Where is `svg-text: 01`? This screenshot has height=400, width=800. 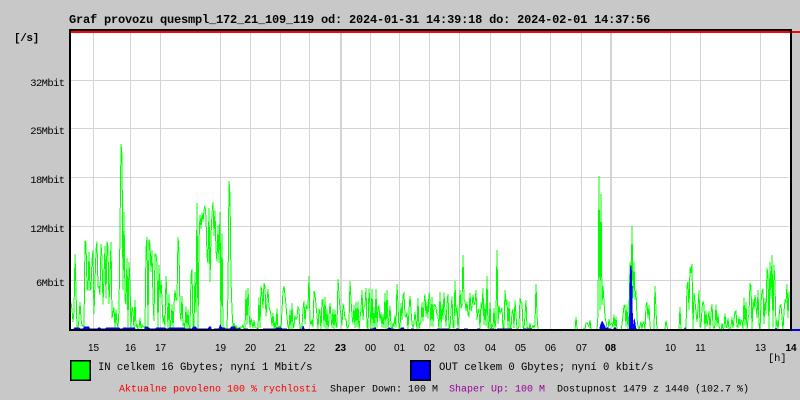 svg-text: 01 is located at coordinates (400, 348).